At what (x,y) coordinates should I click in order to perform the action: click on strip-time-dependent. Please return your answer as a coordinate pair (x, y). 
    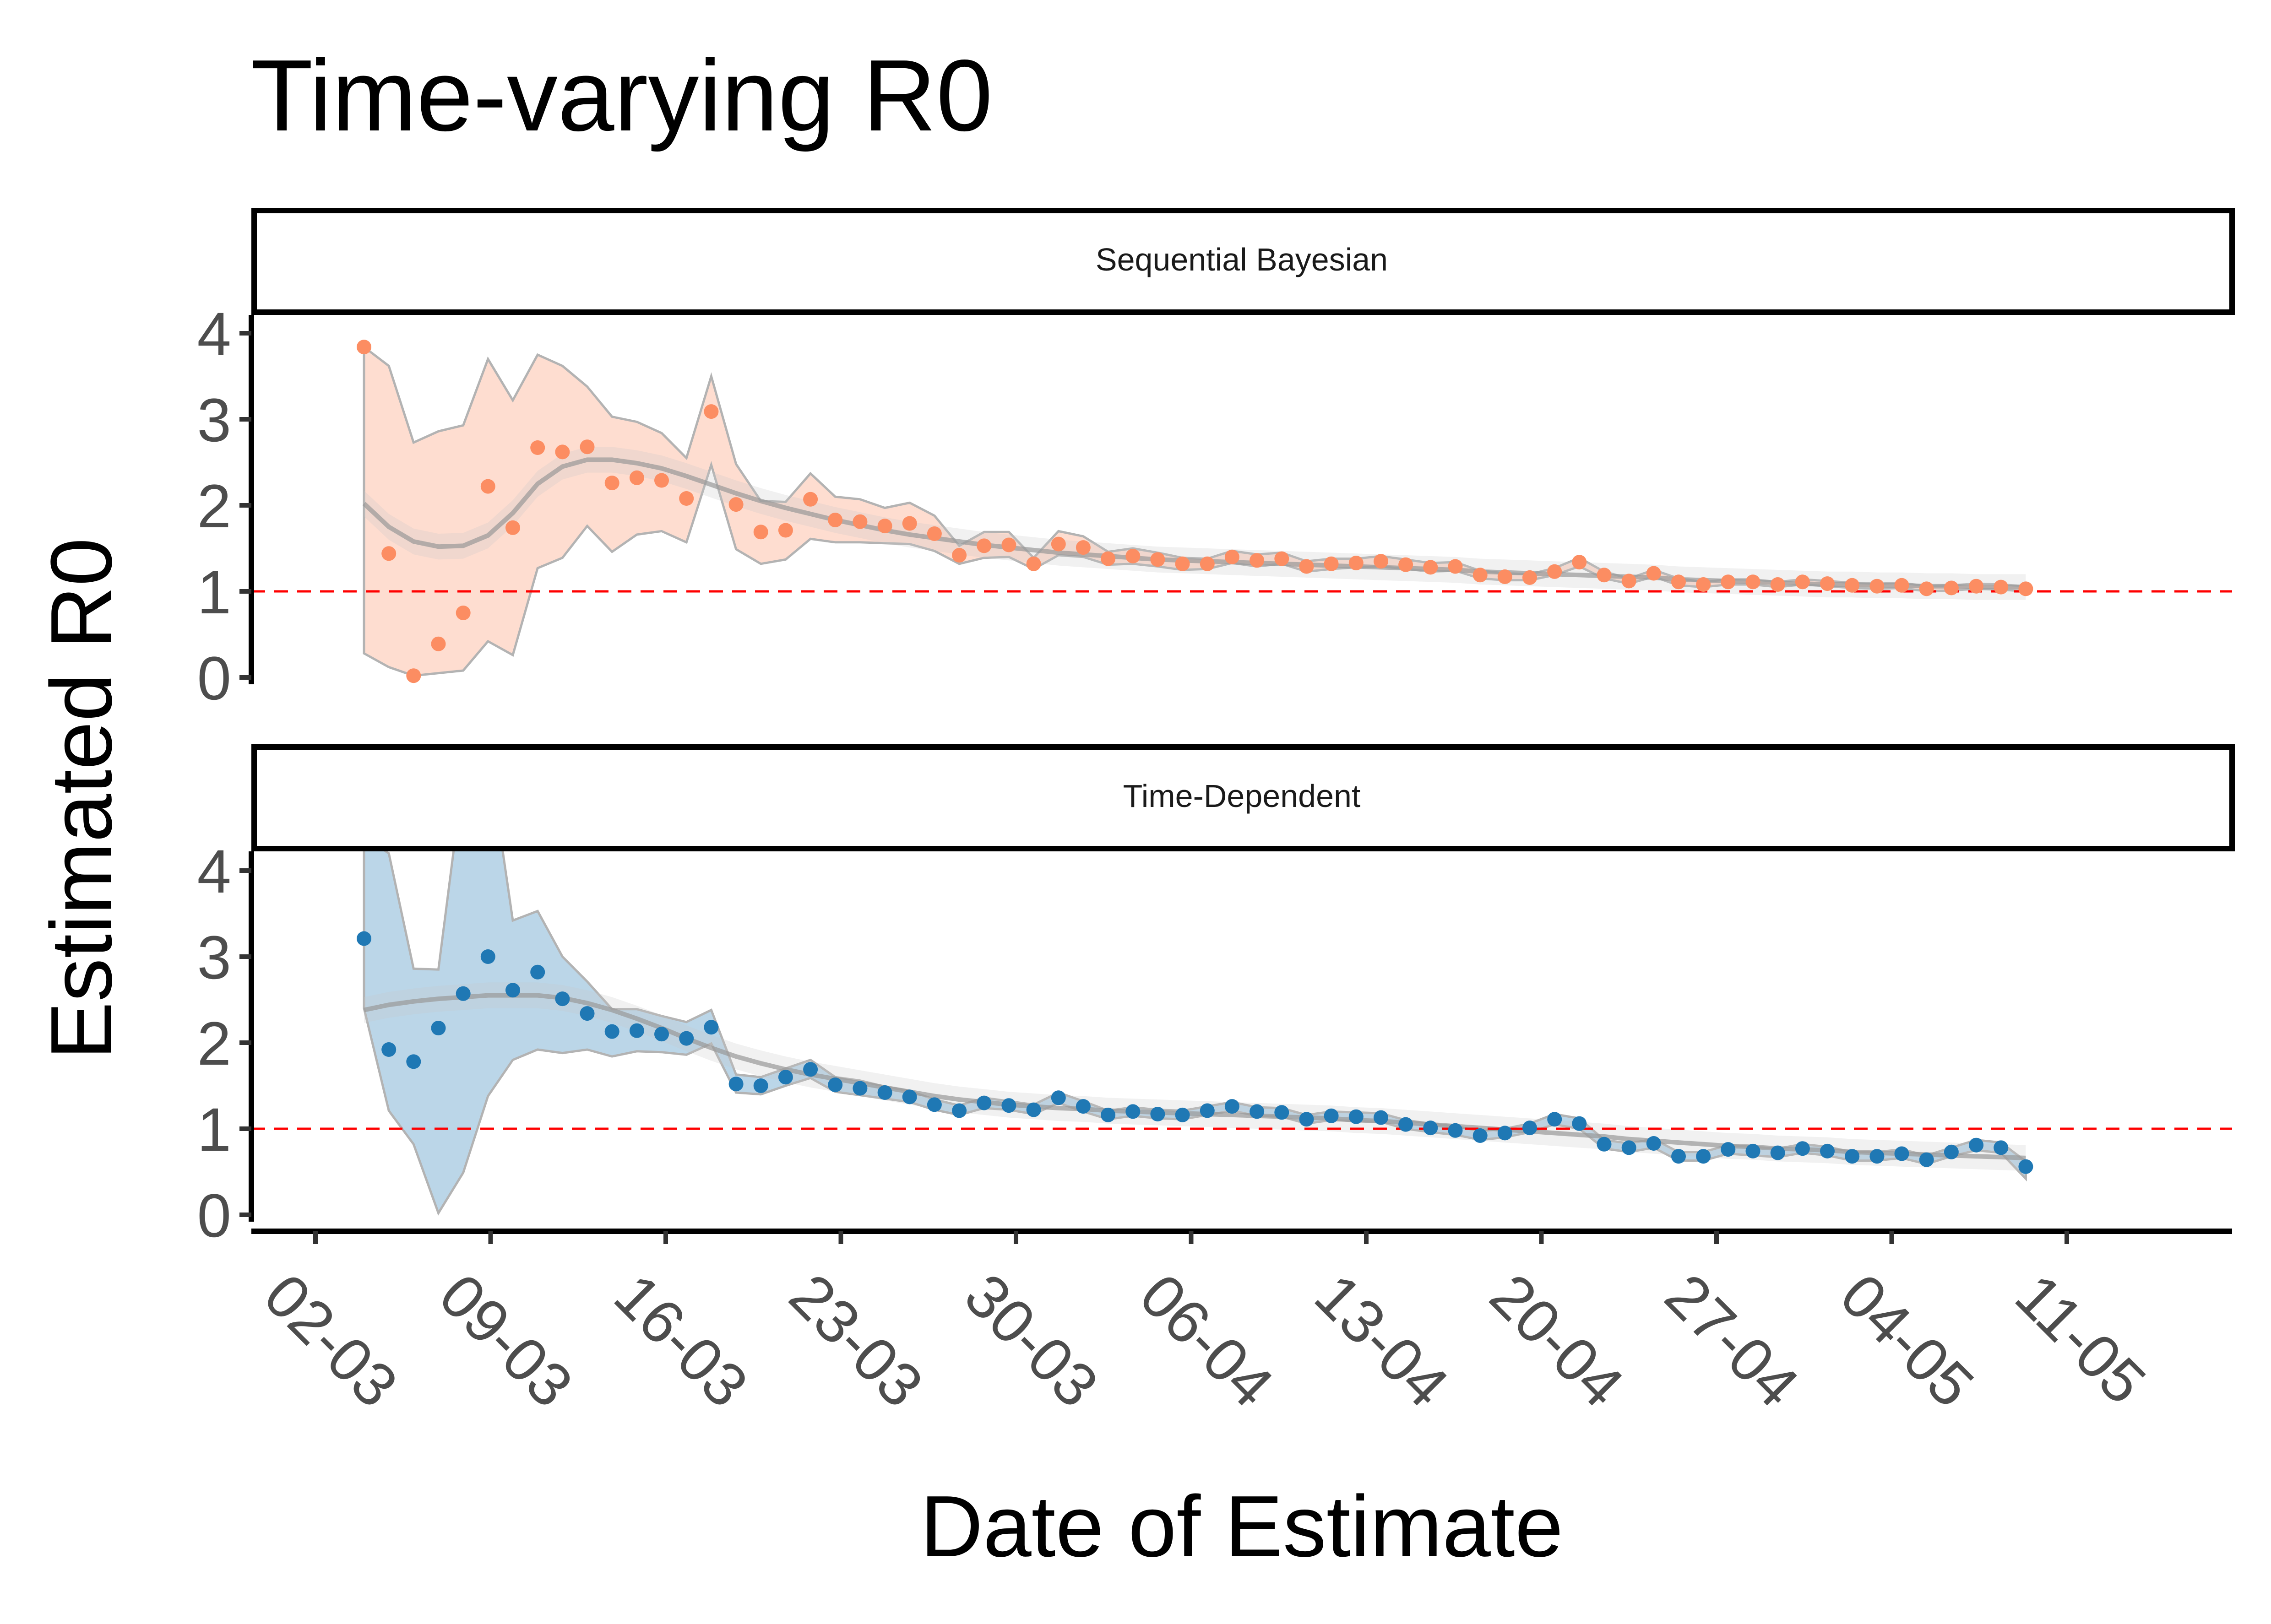
    Looking at the image, I should click on (1243, 797).